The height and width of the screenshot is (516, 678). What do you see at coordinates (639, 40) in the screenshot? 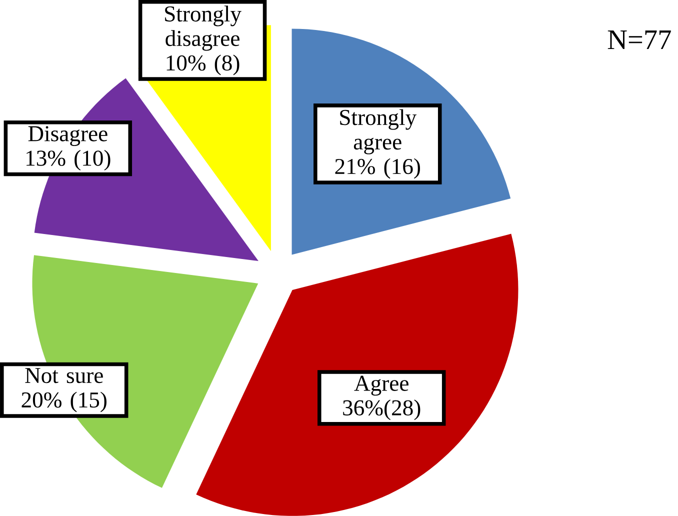
I see `text: N=77` at bounding box center [639, 40].